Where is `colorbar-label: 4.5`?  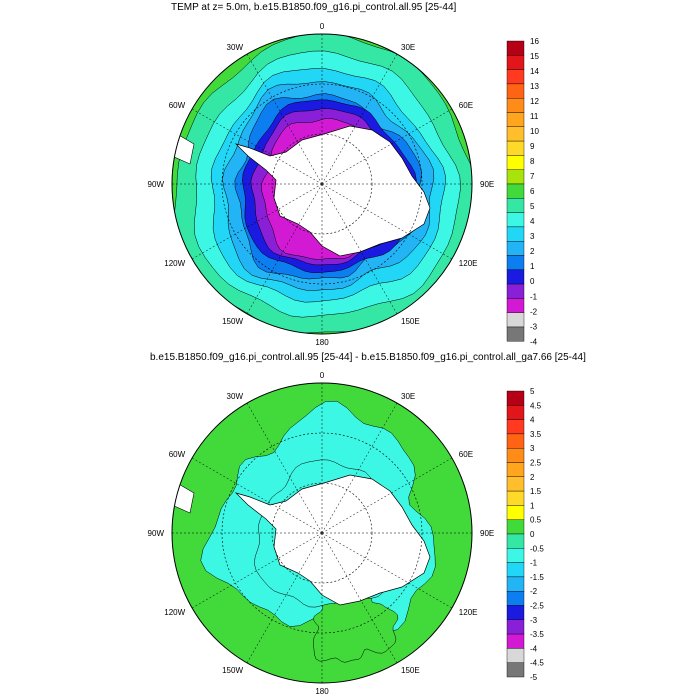 colorbar-label: 4.5 is located at coordinates (536, 405).